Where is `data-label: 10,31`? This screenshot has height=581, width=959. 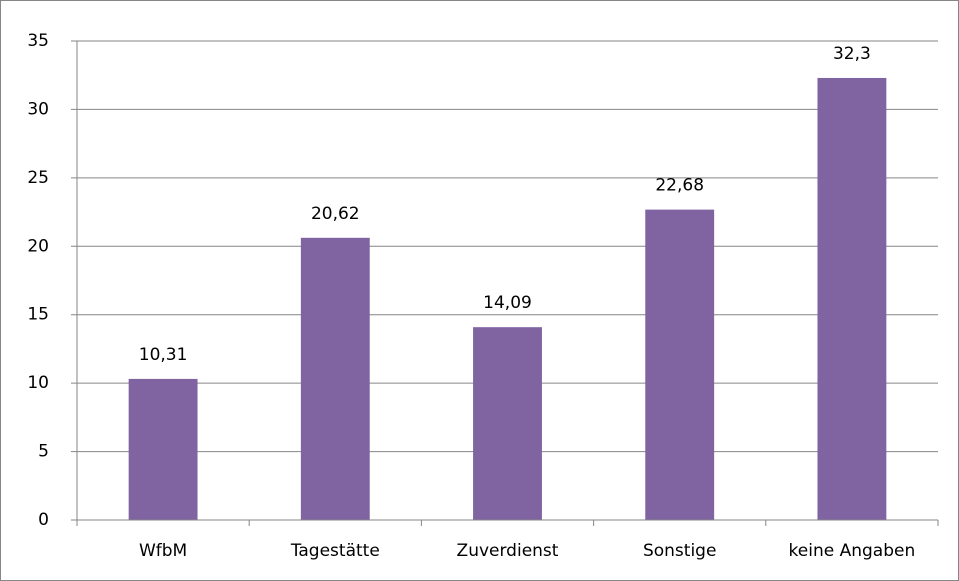 data-label: 10,31 is located at coordinates (163, 355).